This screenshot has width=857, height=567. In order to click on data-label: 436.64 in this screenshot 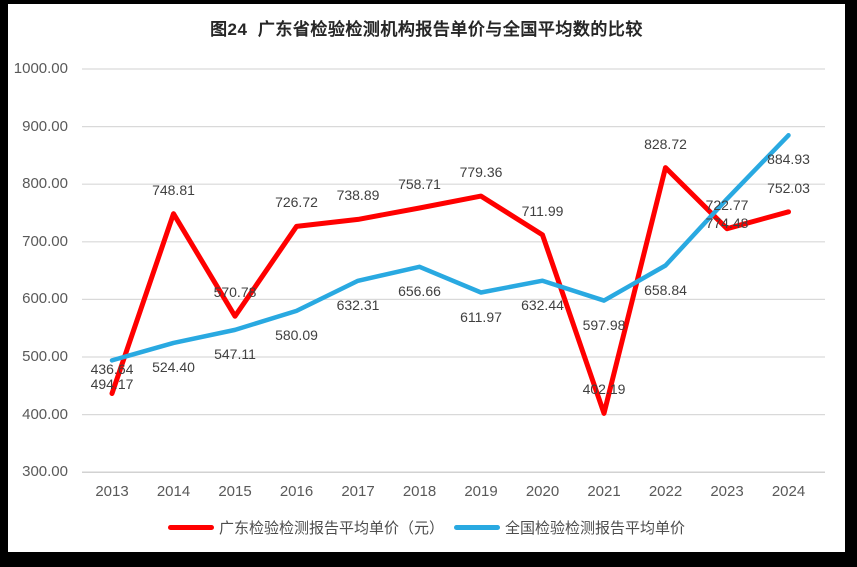, I will do `click(112, 369)`.